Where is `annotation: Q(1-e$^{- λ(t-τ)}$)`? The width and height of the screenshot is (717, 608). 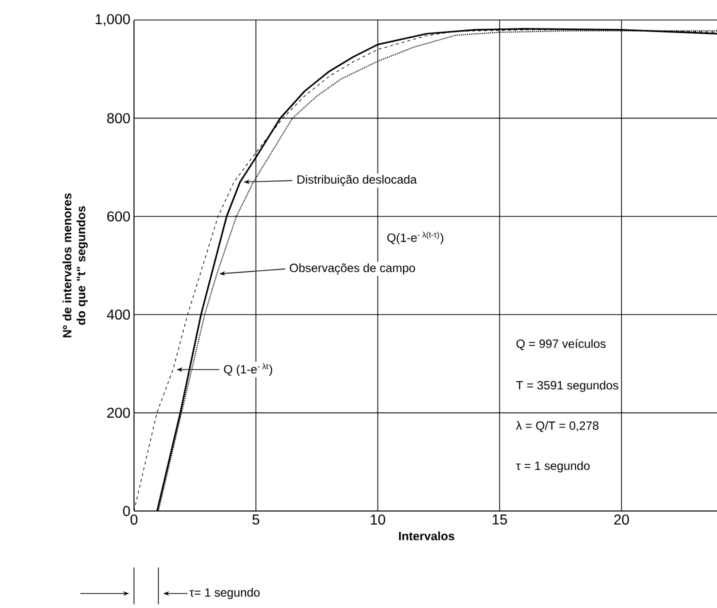
annotation: Q(1-e$^{- λ(t-τ)}$) is located at coordinates (415, 238).